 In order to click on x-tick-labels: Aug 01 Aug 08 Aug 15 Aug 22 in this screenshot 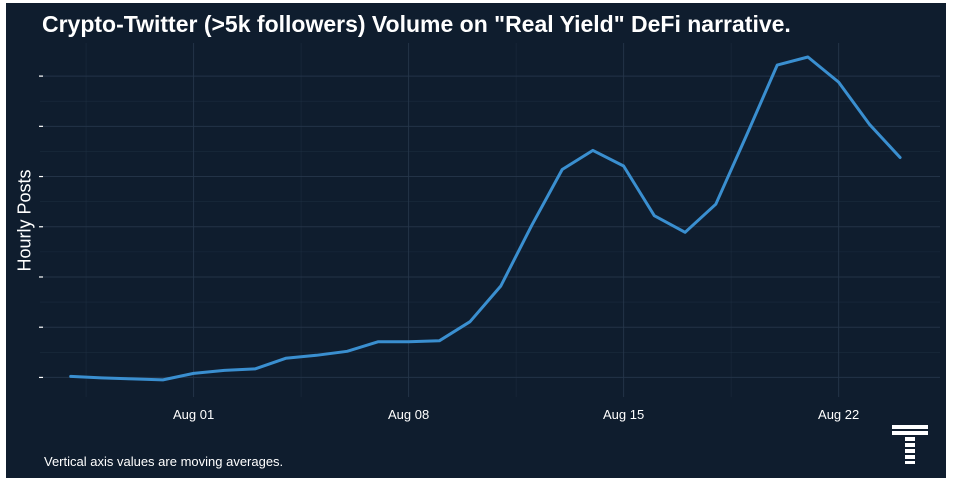, I will do `click(516, 414)`.